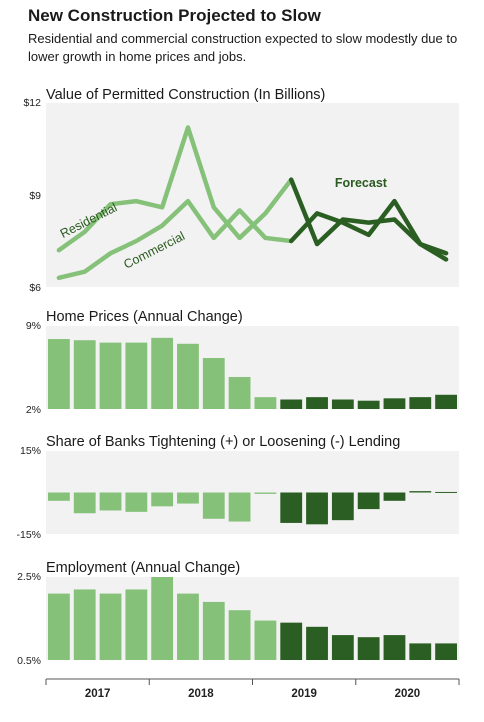 Image resolution: width=484 pixels, height=722 pixels. What do you see at coordinates (35, 196) in the screenshot?
I see `y-tick-label: $9` at bounding box center [35, 196].